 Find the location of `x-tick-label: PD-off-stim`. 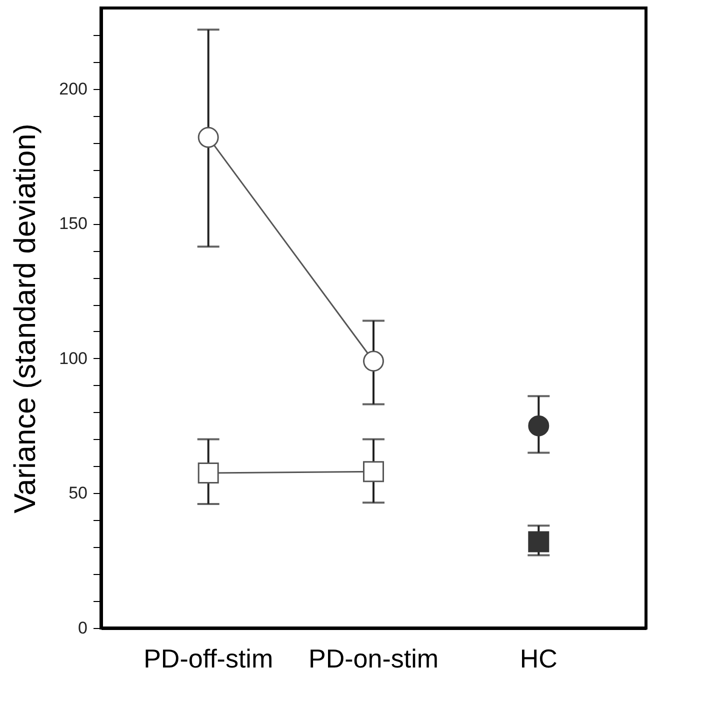

x-tick-label: PD-off-stim is located at coordinates (209, 659).